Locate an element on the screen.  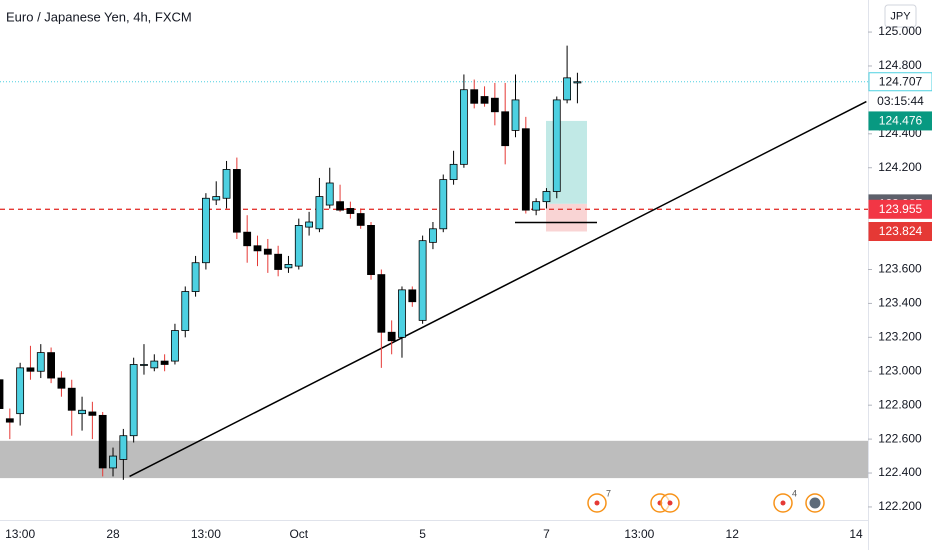
y-tick-label: 122.800 is located at coordinates (900, 404).